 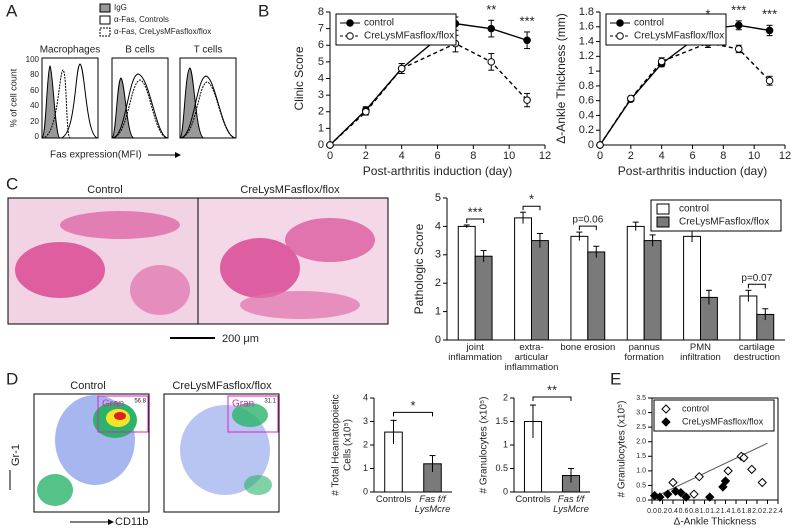 I want to click on x-tick-label: 10, so click(x=754, y=156).